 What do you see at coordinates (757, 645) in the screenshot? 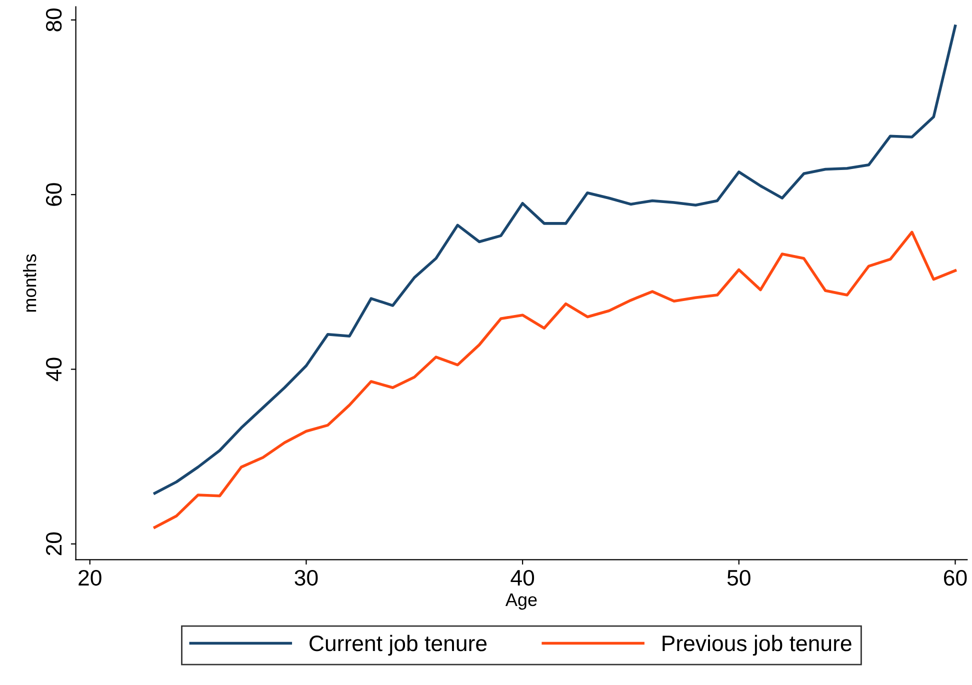
I see `legend-label: Previous job tenure` at bounding box center [757, 645].